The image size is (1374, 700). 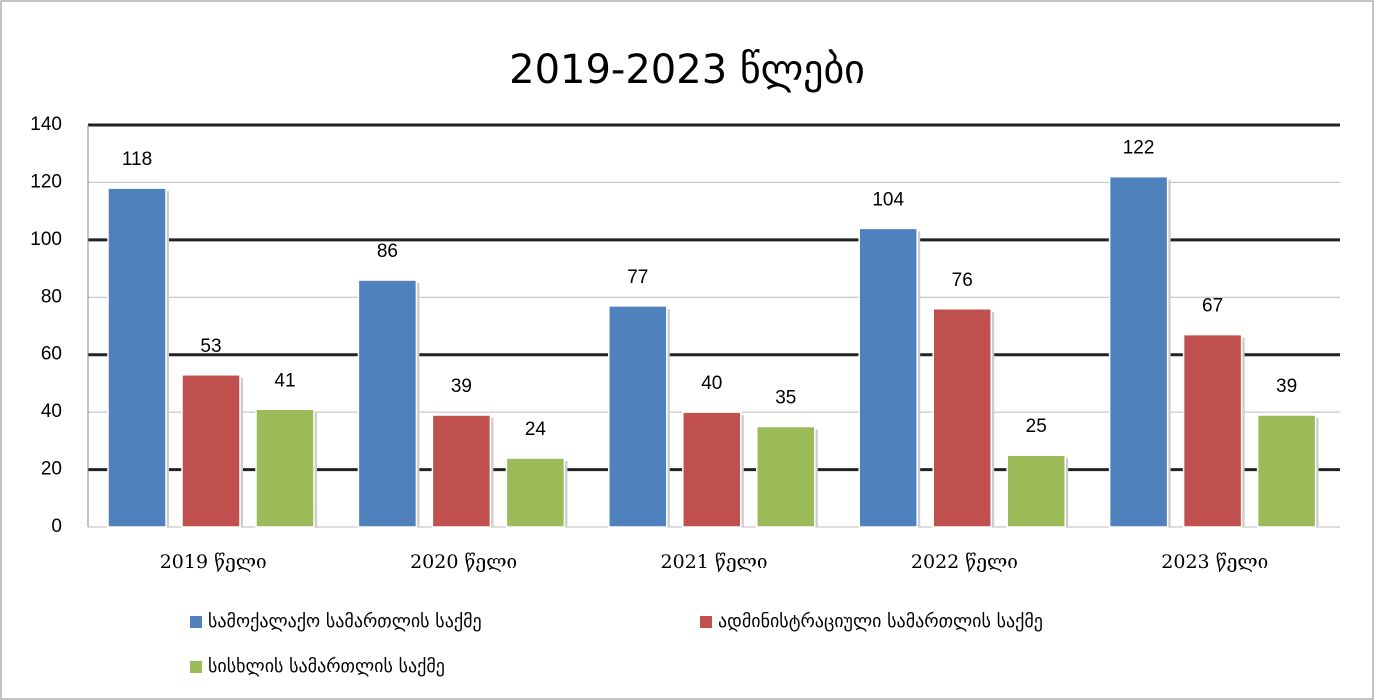 What do you see at coordinates (1212, 306) in the screenshot?
I see `data-label: 67` at bounding box center [1212, 306].